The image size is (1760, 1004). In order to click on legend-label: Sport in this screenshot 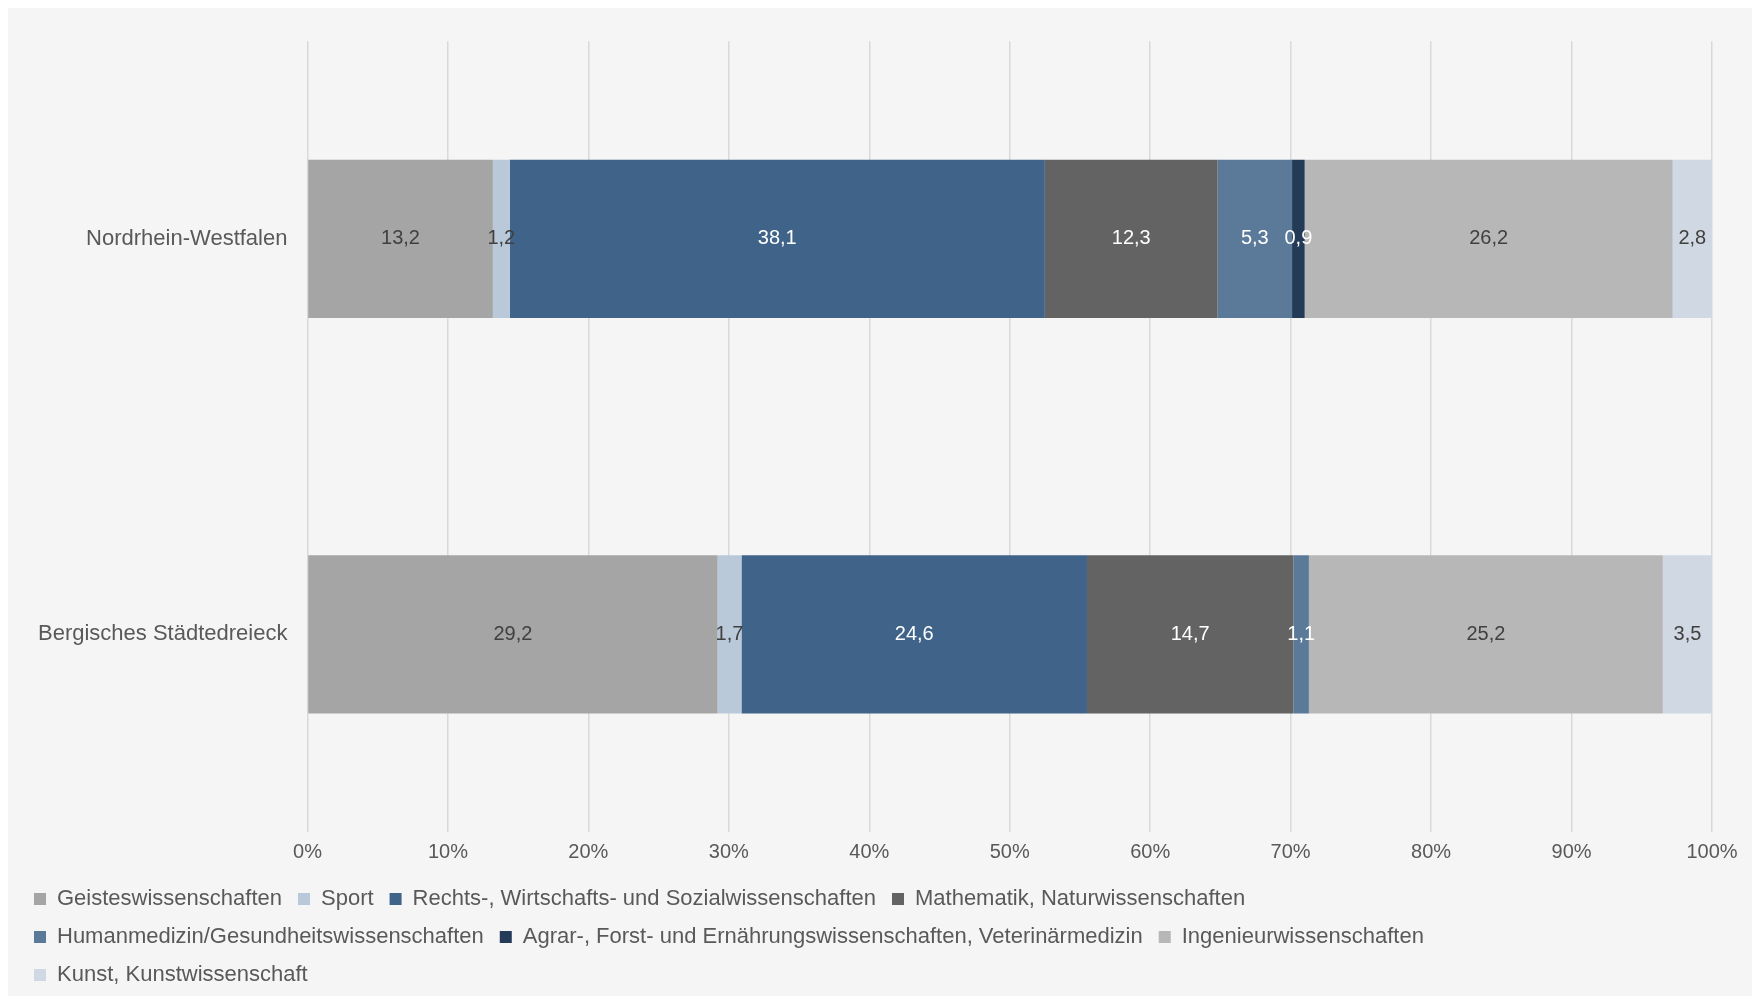, I will do `click(347, 898)`.